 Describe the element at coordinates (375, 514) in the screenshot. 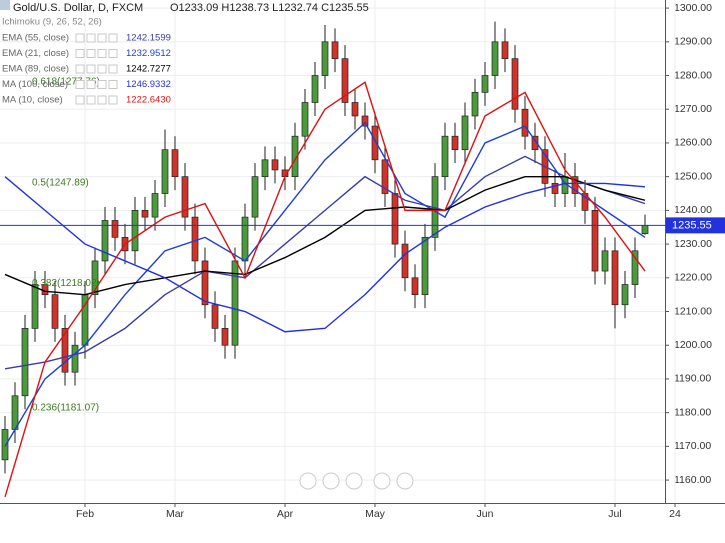

I see `x-tick-label: May` at that location.